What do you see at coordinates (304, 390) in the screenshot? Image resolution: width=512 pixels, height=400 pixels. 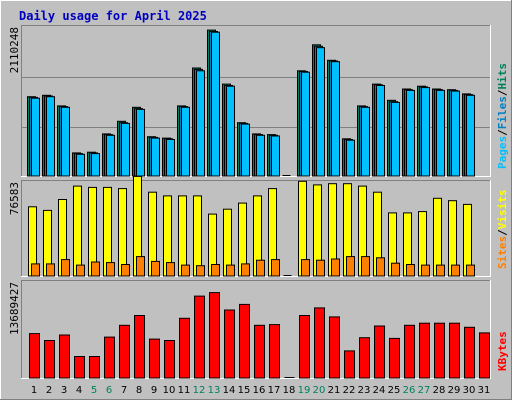 I see `day-label-19: 19` at bounding box center [304, 390].